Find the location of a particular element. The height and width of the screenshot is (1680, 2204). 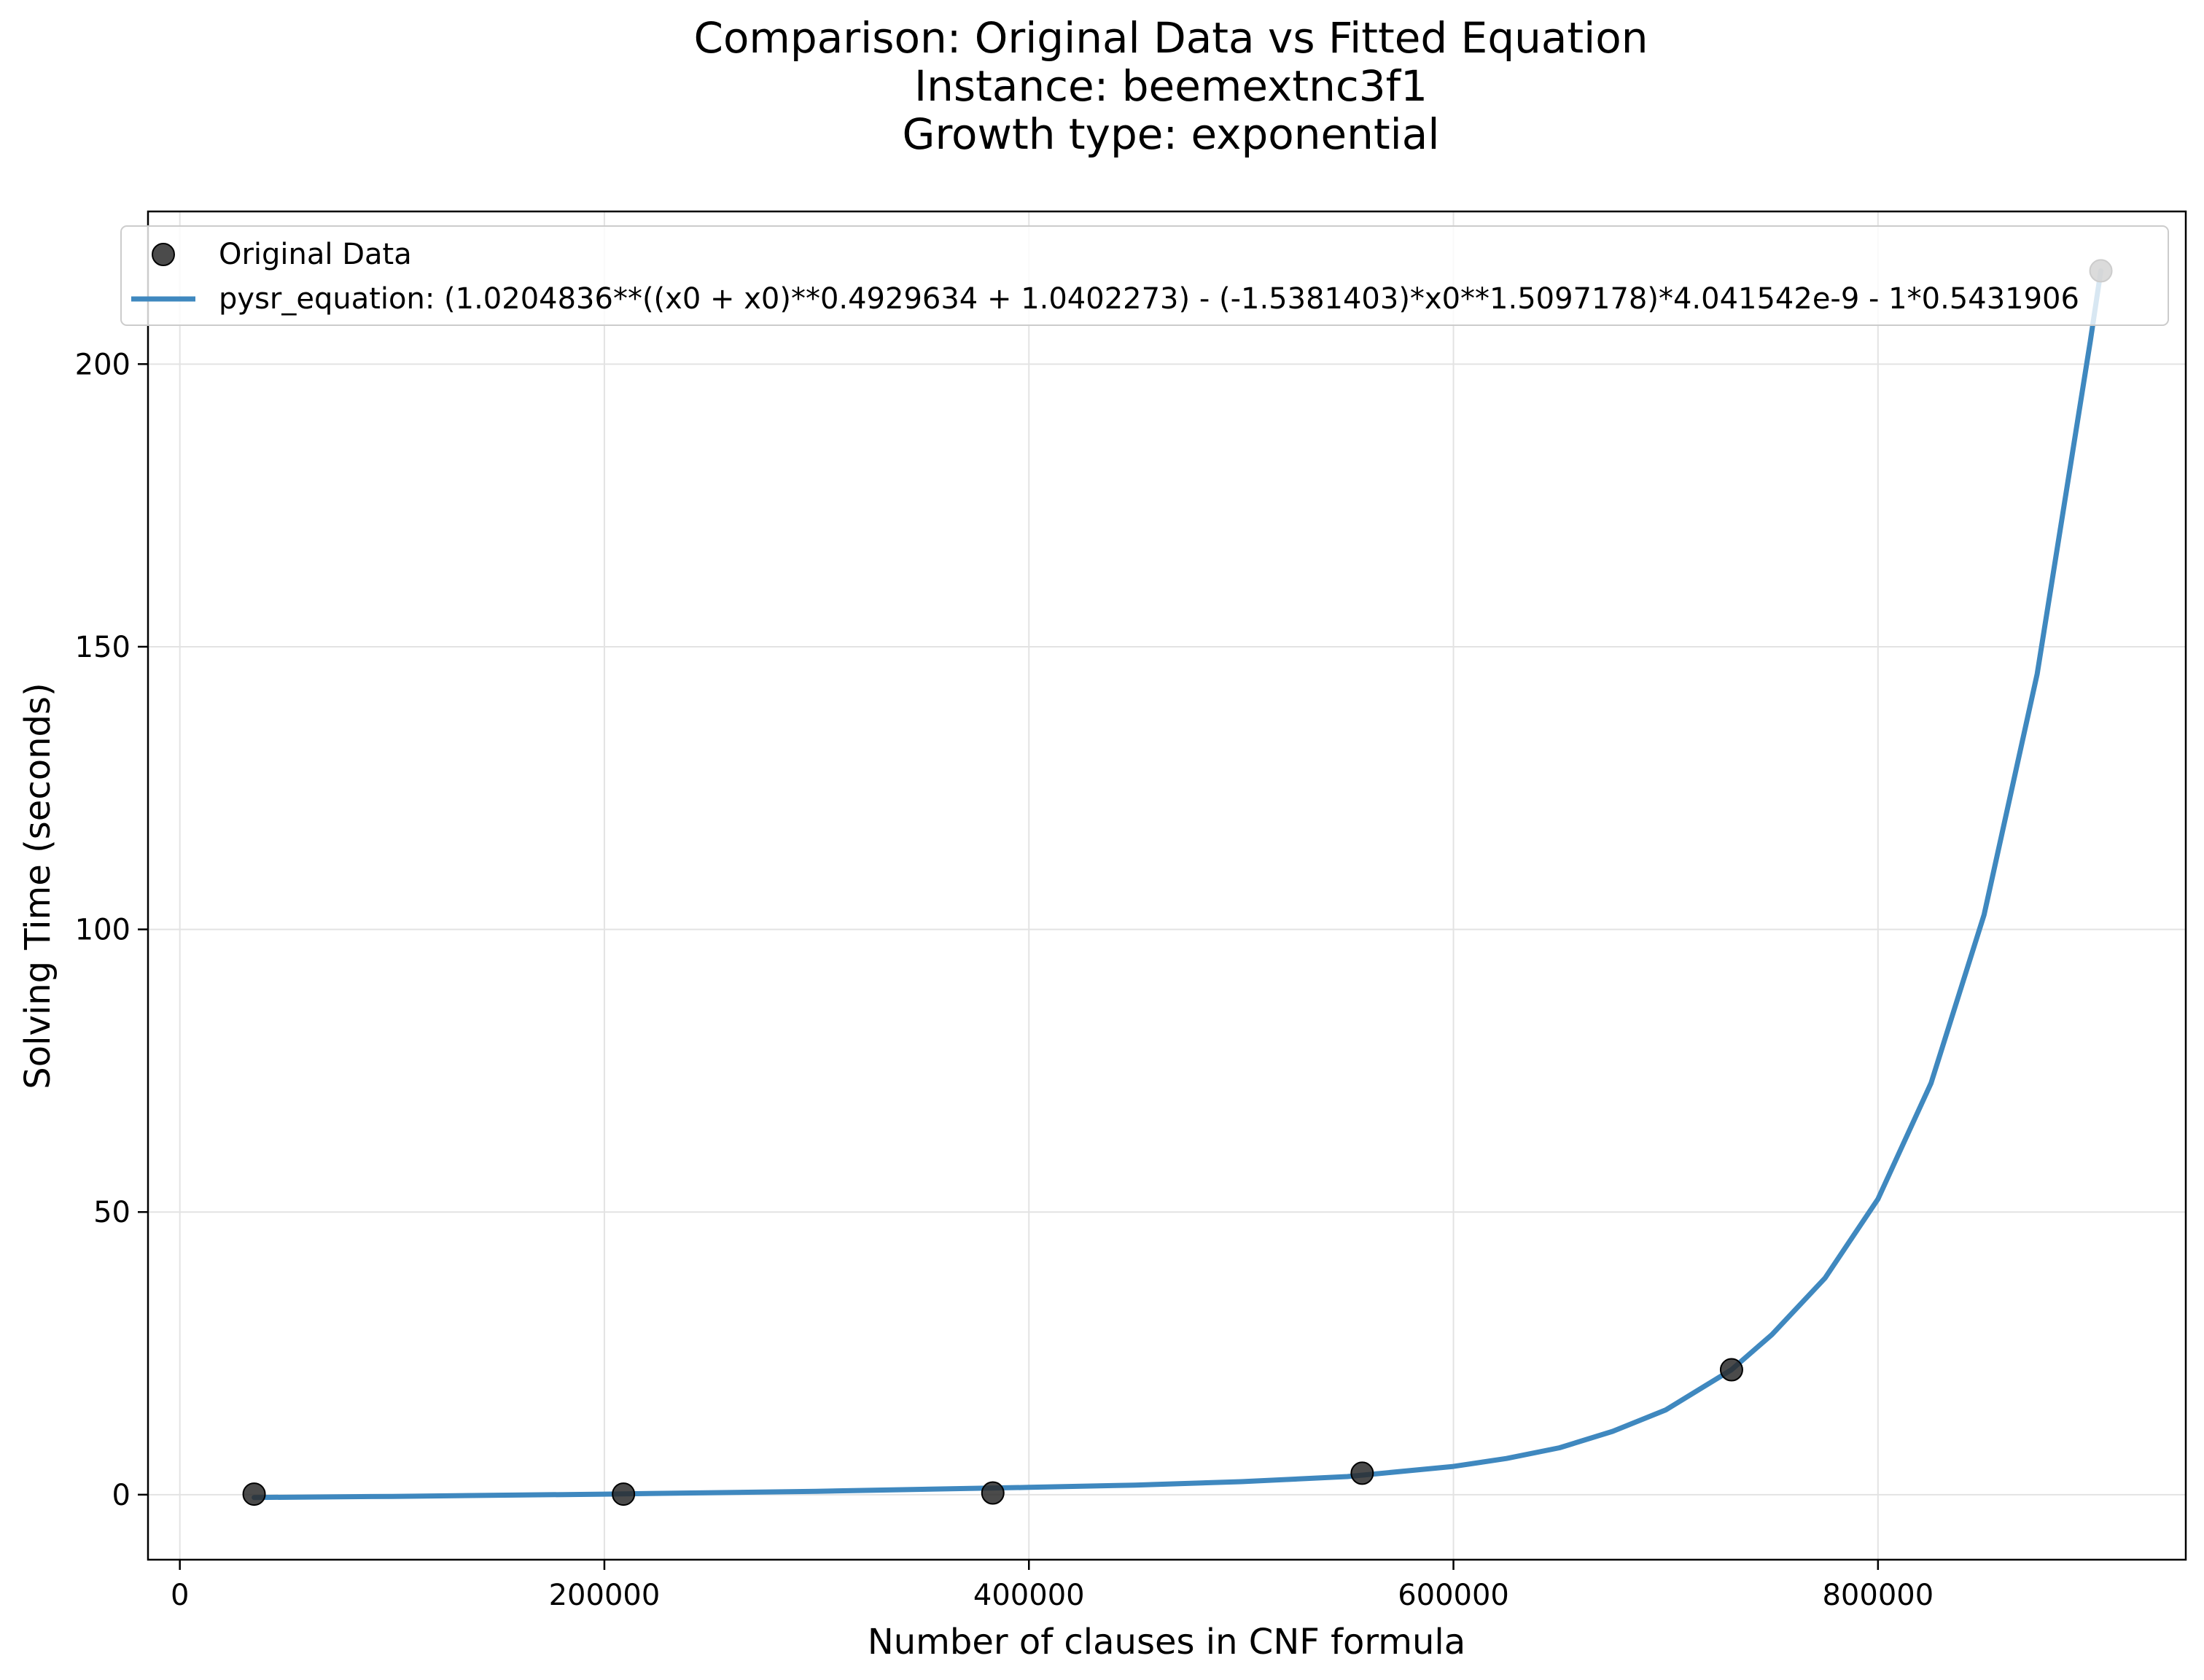

x-tick-label: 400000 is located at coordinates (1029, 1595).